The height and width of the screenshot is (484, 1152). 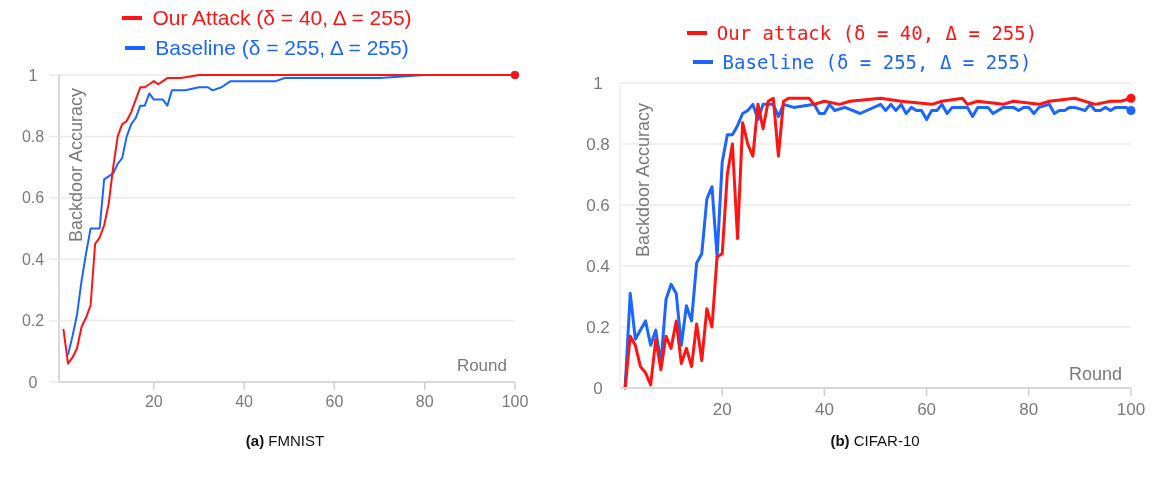 I want to click on legend-label: Our Attack (δ = 40, Δ = 255), so click(x=282, y=18).